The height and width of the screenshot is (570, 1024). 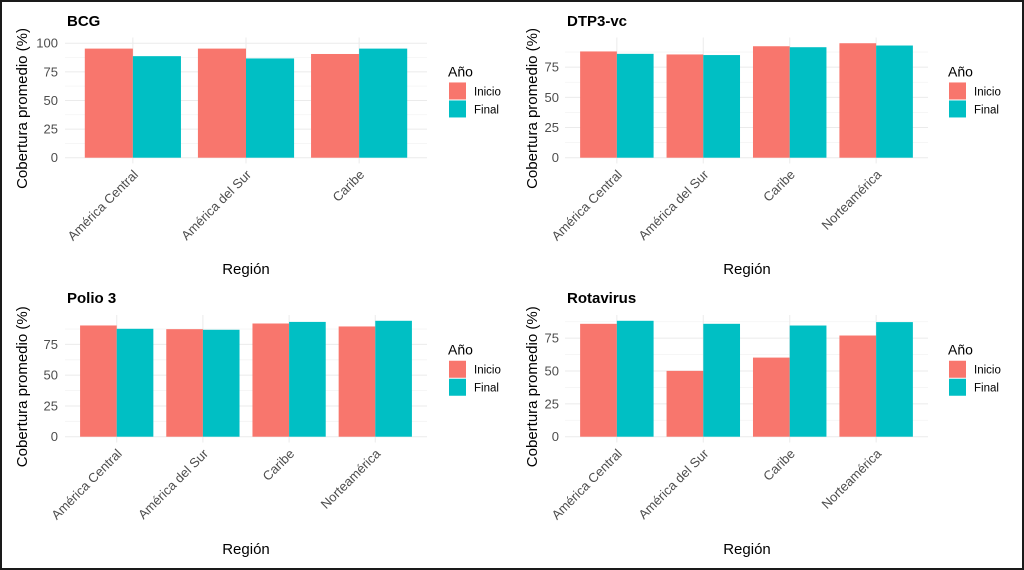 What do you see at coordinates (601, 298) in the screenshot?
I see `panel-title: Rotavirus` at bounding box center [601, 298].